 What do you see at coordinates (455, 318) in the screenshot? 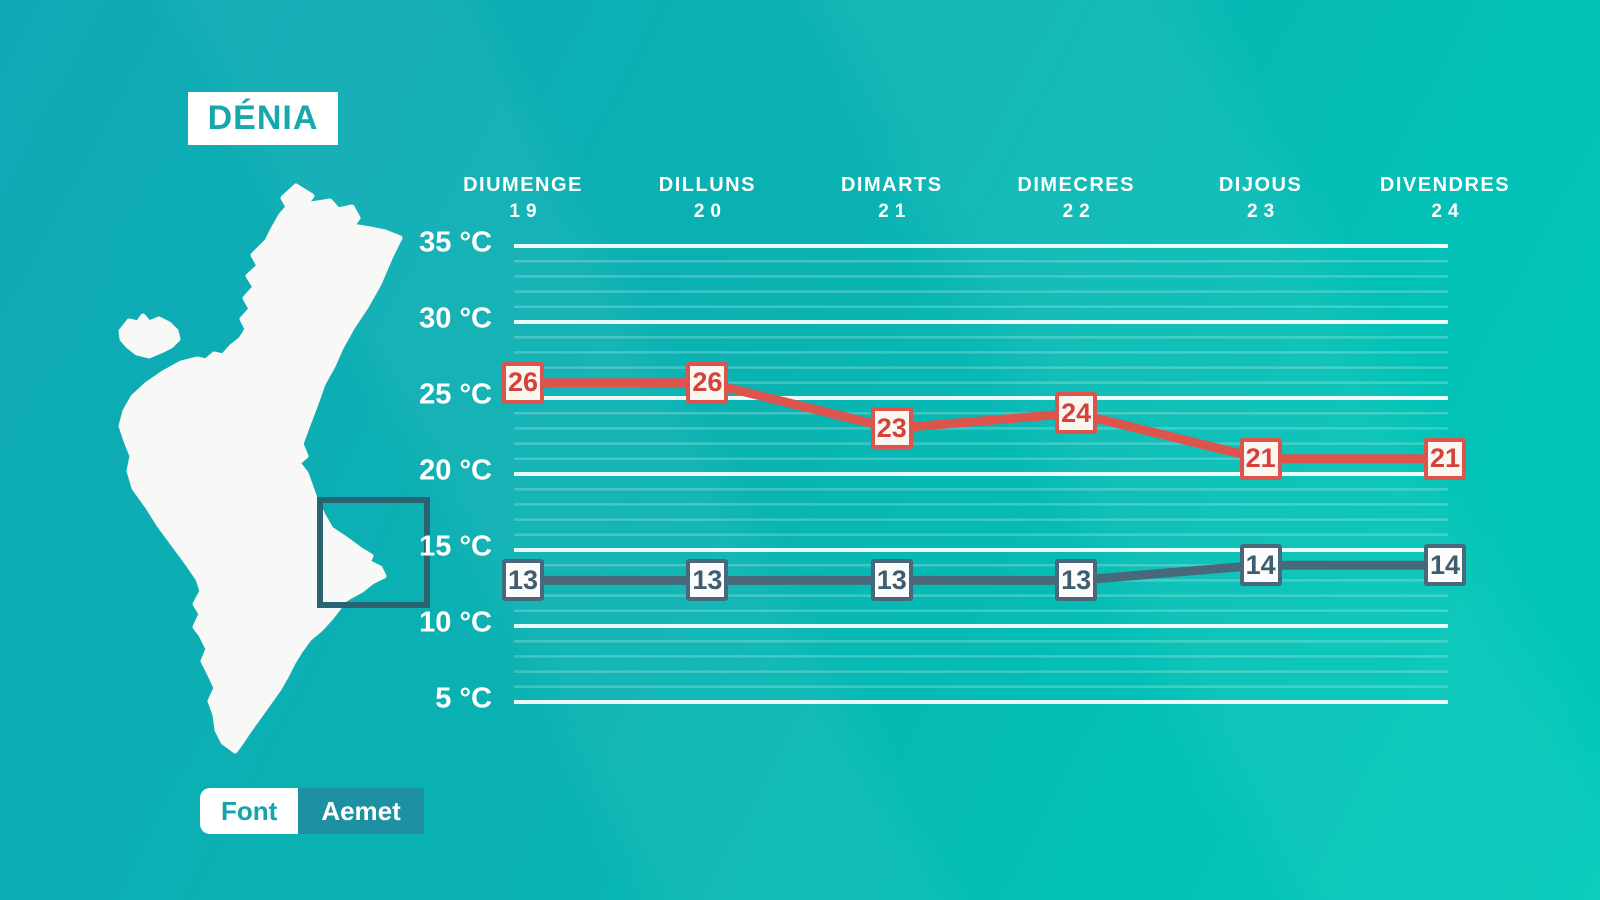
I see `y-axis-tick: 30 °C` at bounding box center [455, 318].